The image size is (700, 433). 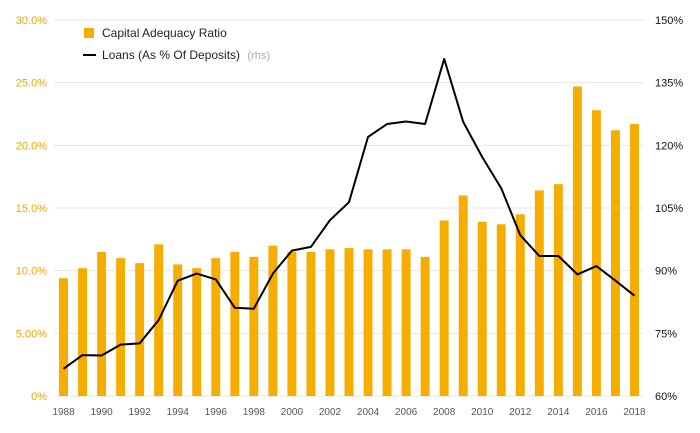 What do you see at coordinates (406, 412) in the screenshot?
I see `x-tick-label: 2006` at bounding box center [406, 412].